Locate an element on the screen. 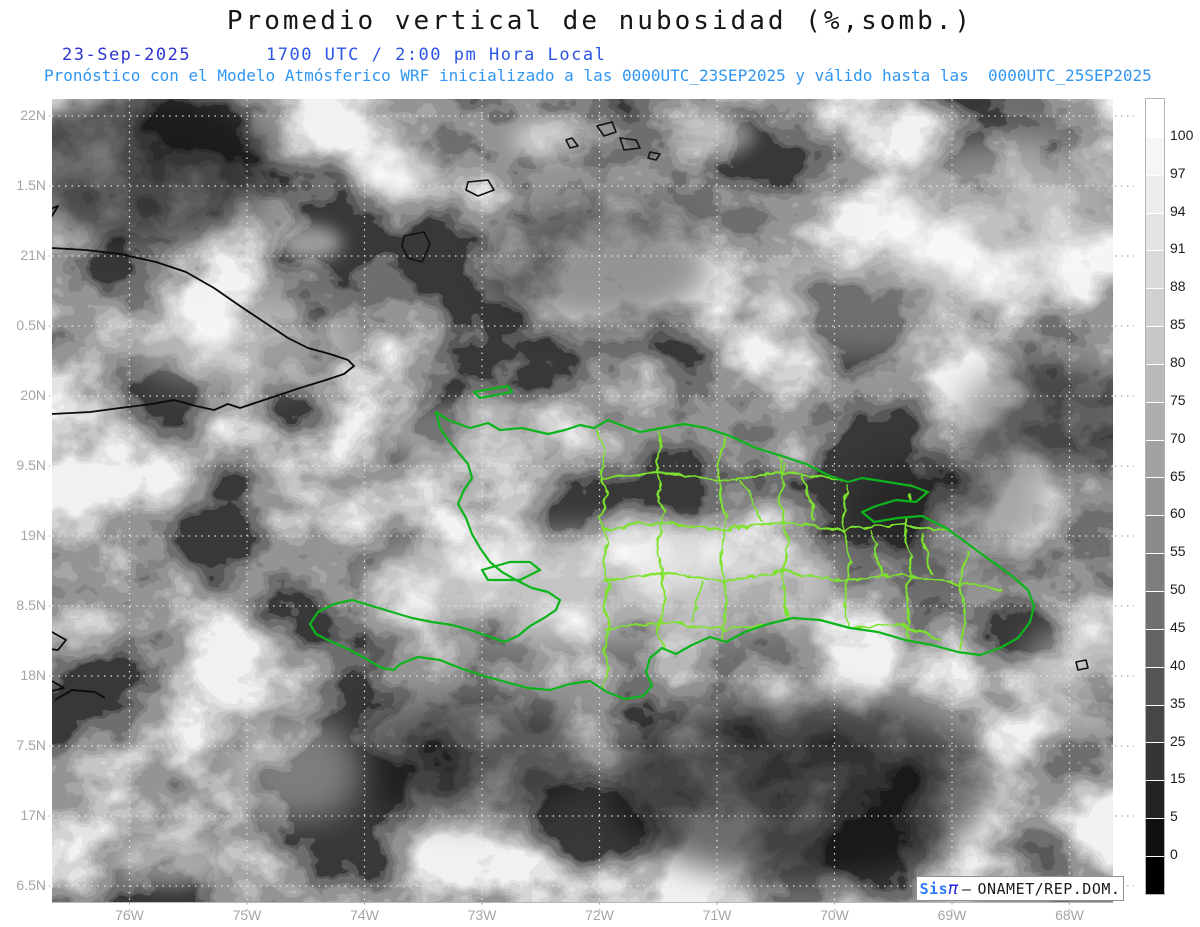  lat-tick-label: 8.5N is located at coordinates (31, 605).